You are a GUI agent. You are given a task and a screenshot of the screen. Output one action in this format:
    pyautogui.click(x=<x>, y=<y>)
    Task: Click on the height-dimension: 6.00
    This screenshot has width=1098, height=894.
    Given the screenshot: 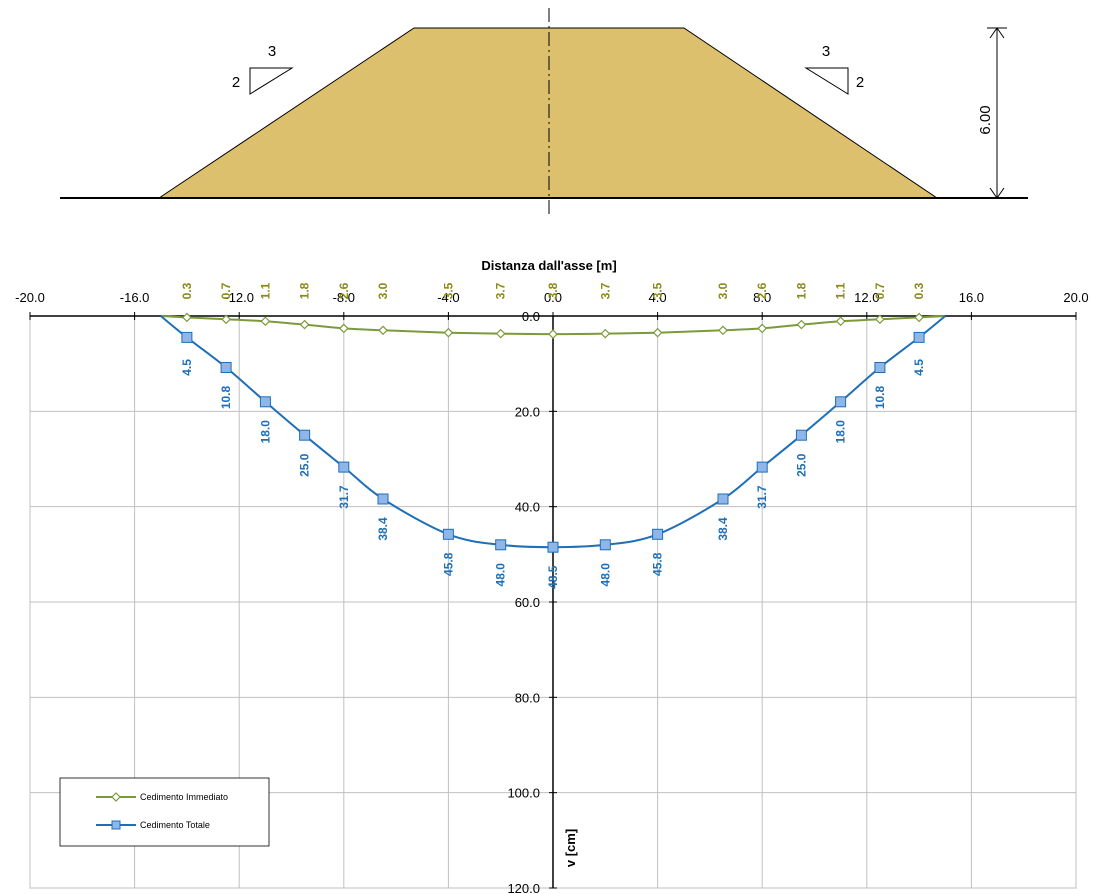 What is the action you would take?
    pyautogui.click(x=992, y=113)
    